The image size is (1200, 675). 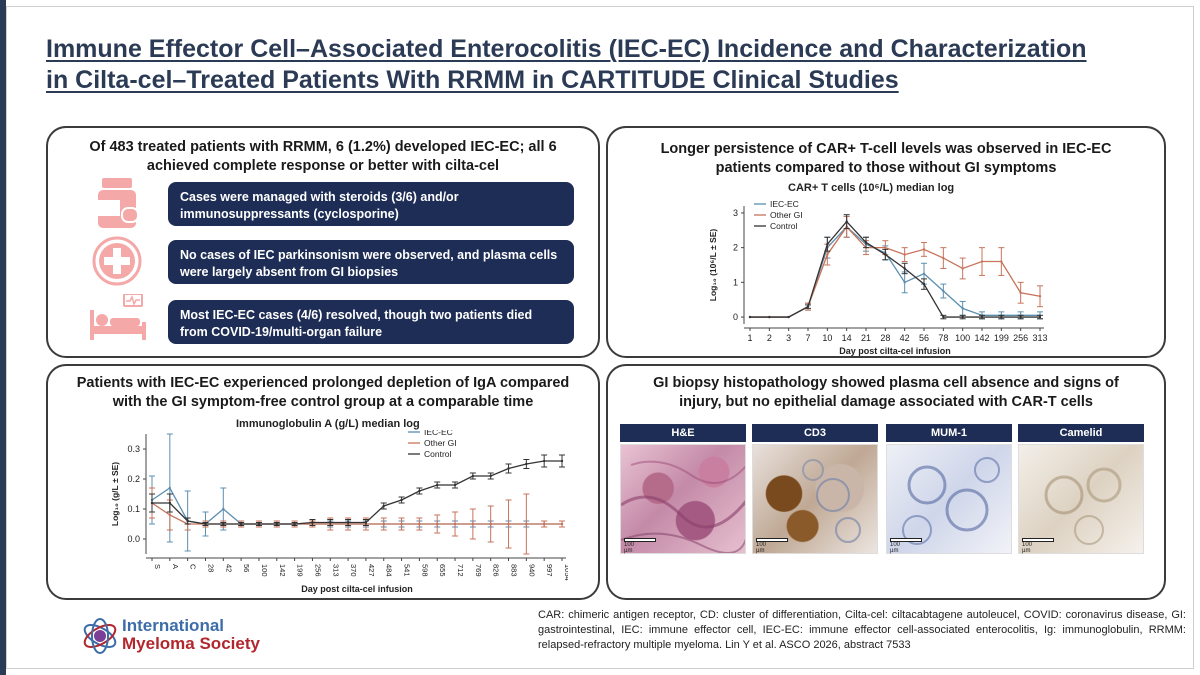 What do you see at coordinates (438, 433) in the screenshot?
I see `legend-entry: IEC-EC` at bounding box center [438, 433].